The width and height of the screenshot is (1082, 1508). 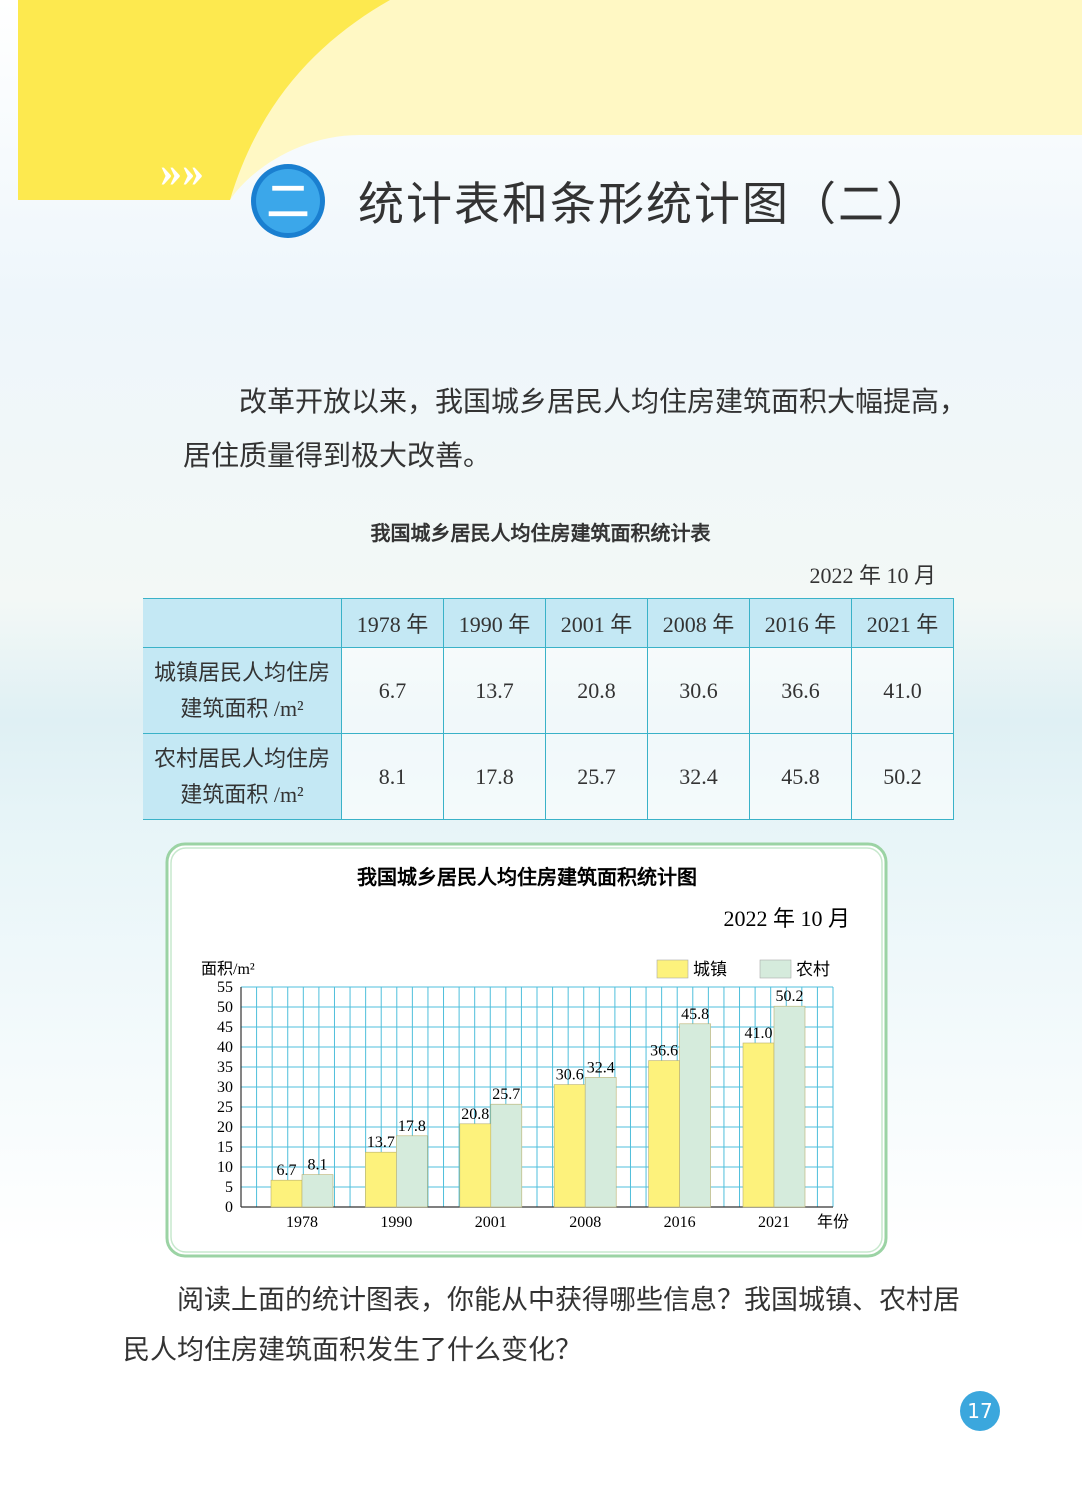 I want to click on table-header-cell: 2016 年, so click(x=800, y=623).